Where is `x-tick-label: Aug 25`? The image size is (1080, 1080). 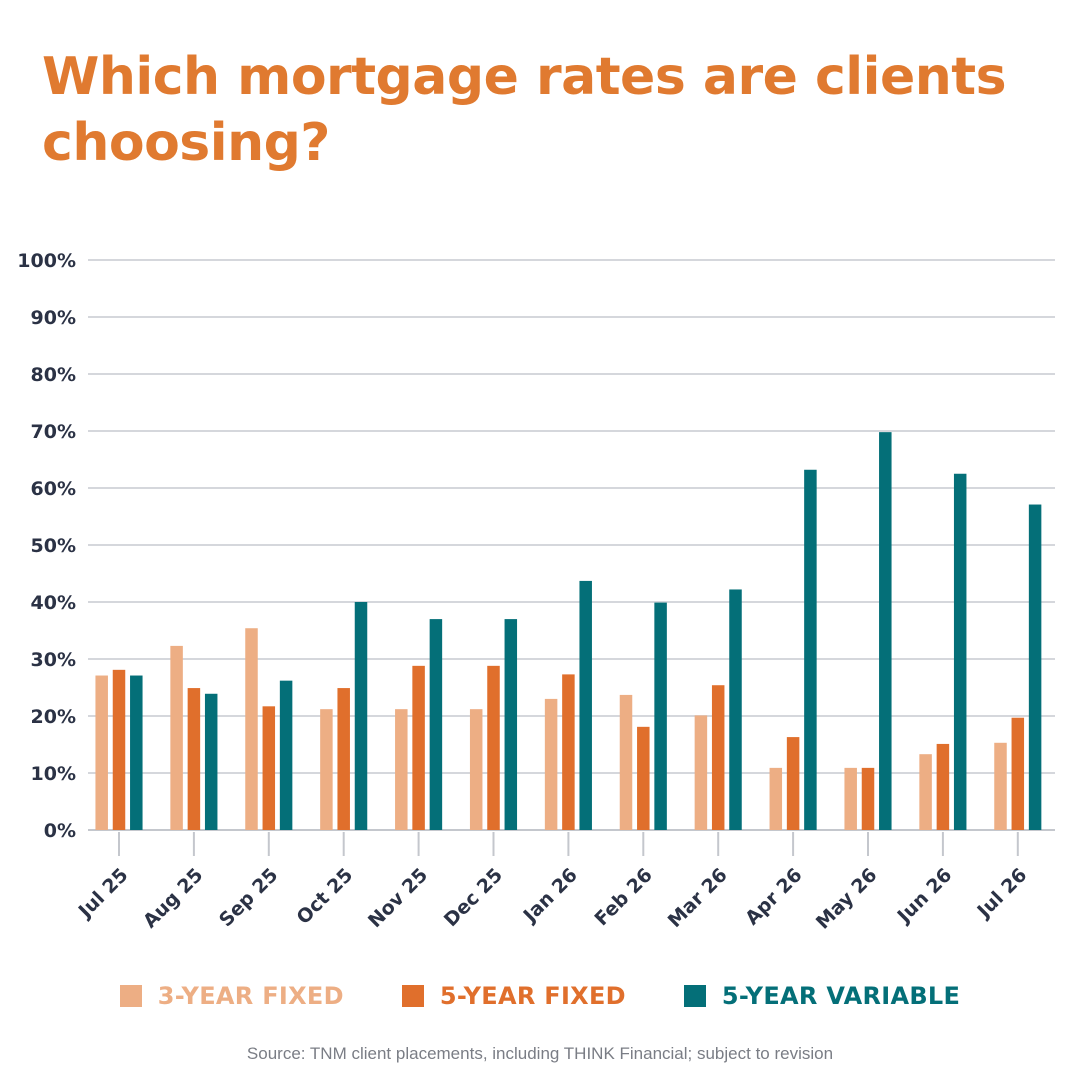
x-tick-label: Aug 25 is located at coordinates (173, 898).